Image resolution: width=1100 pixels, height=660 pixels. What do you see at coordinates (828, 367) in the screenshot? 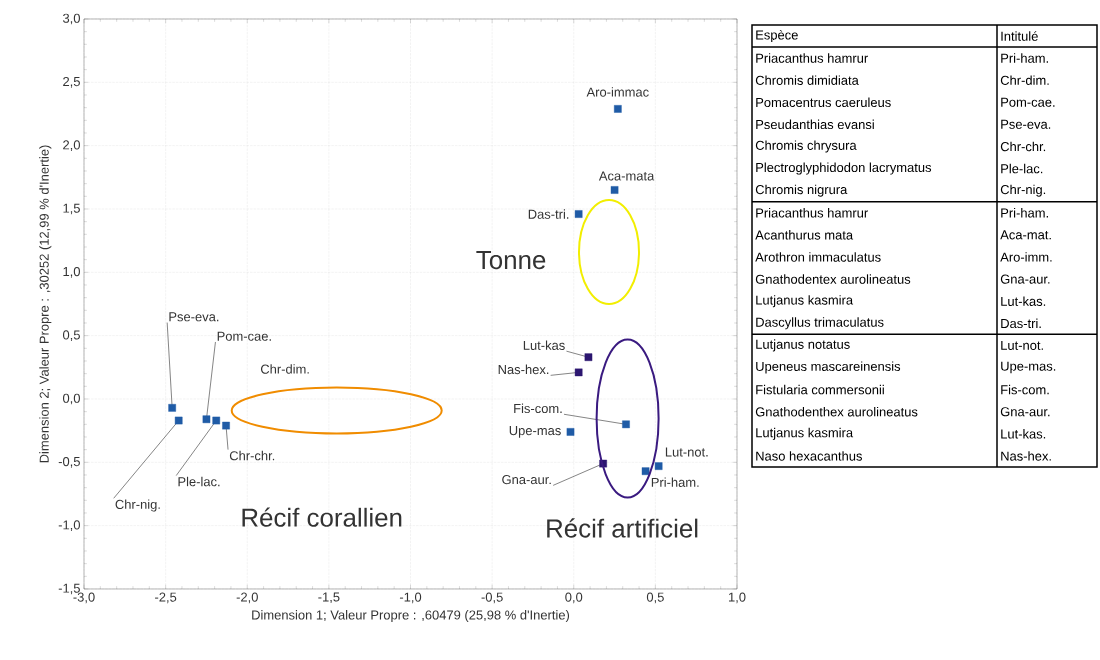
I see `text: Upeneus mascareinensis` at bounding box center [828, 367].